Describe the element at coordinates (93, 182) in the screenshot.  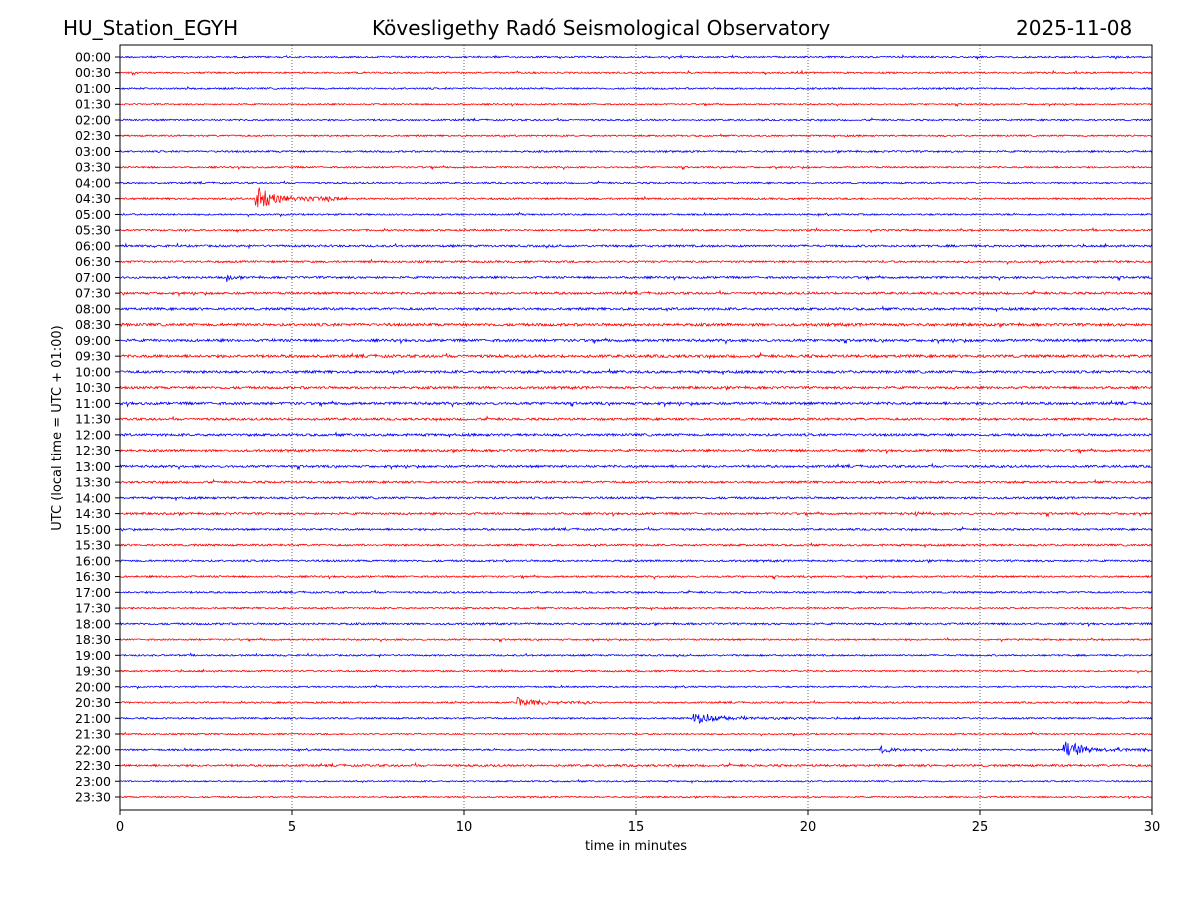
I see `y-tick-label: 04:00` at that location.